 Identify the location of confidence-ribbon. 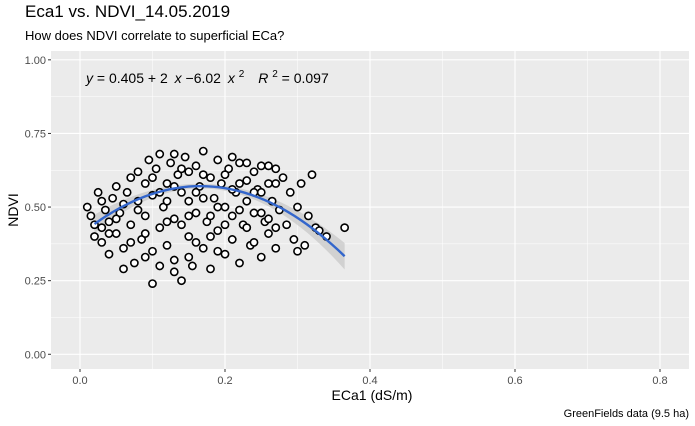
(219, 226).